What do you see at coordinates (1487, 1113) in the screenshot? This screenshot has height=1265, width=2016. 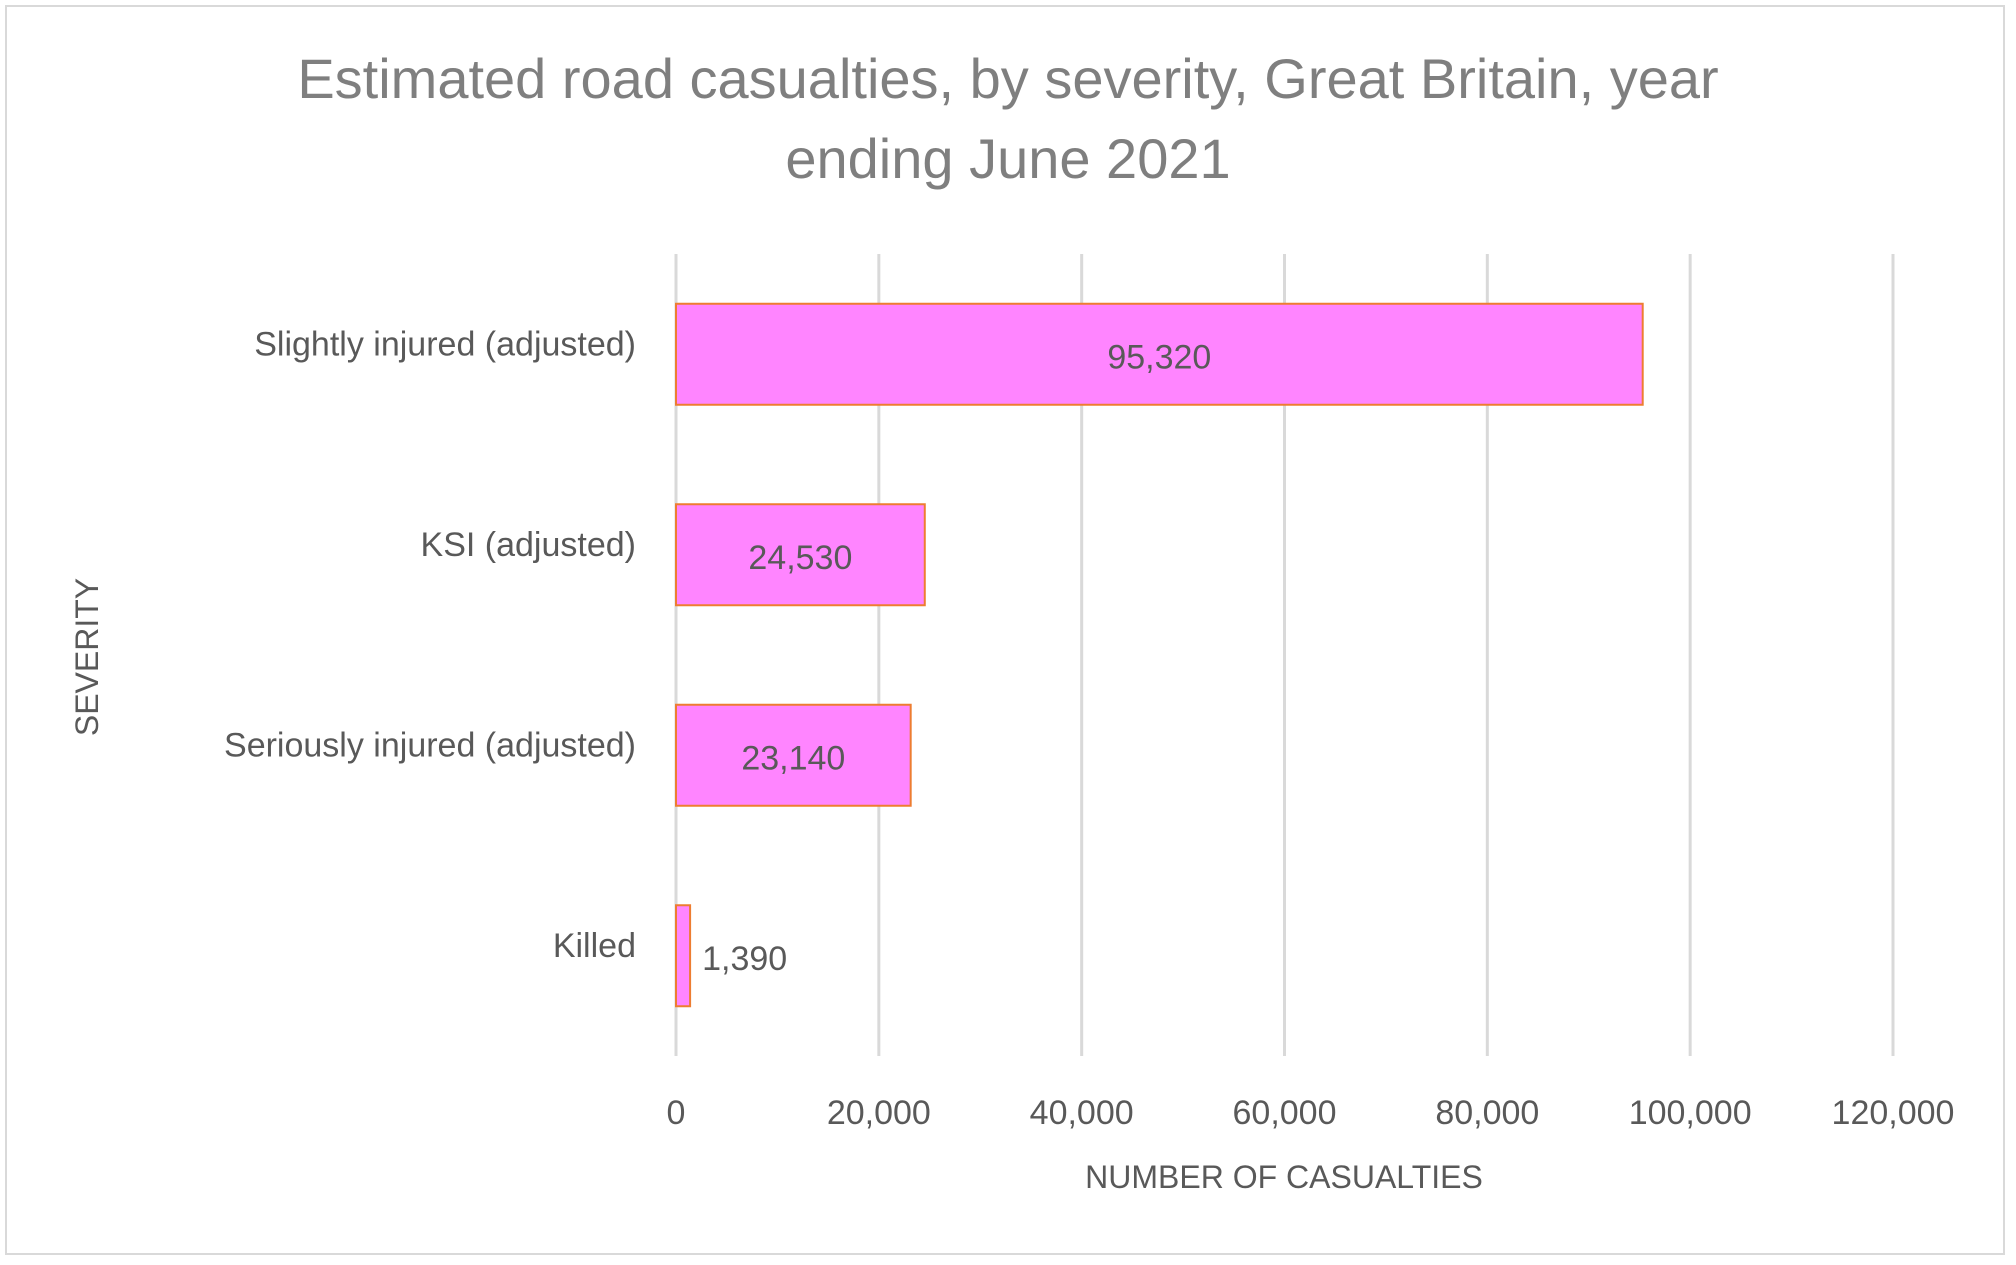 I see `x-tick-label: 80,000` at bounding box center [1487, 1113].